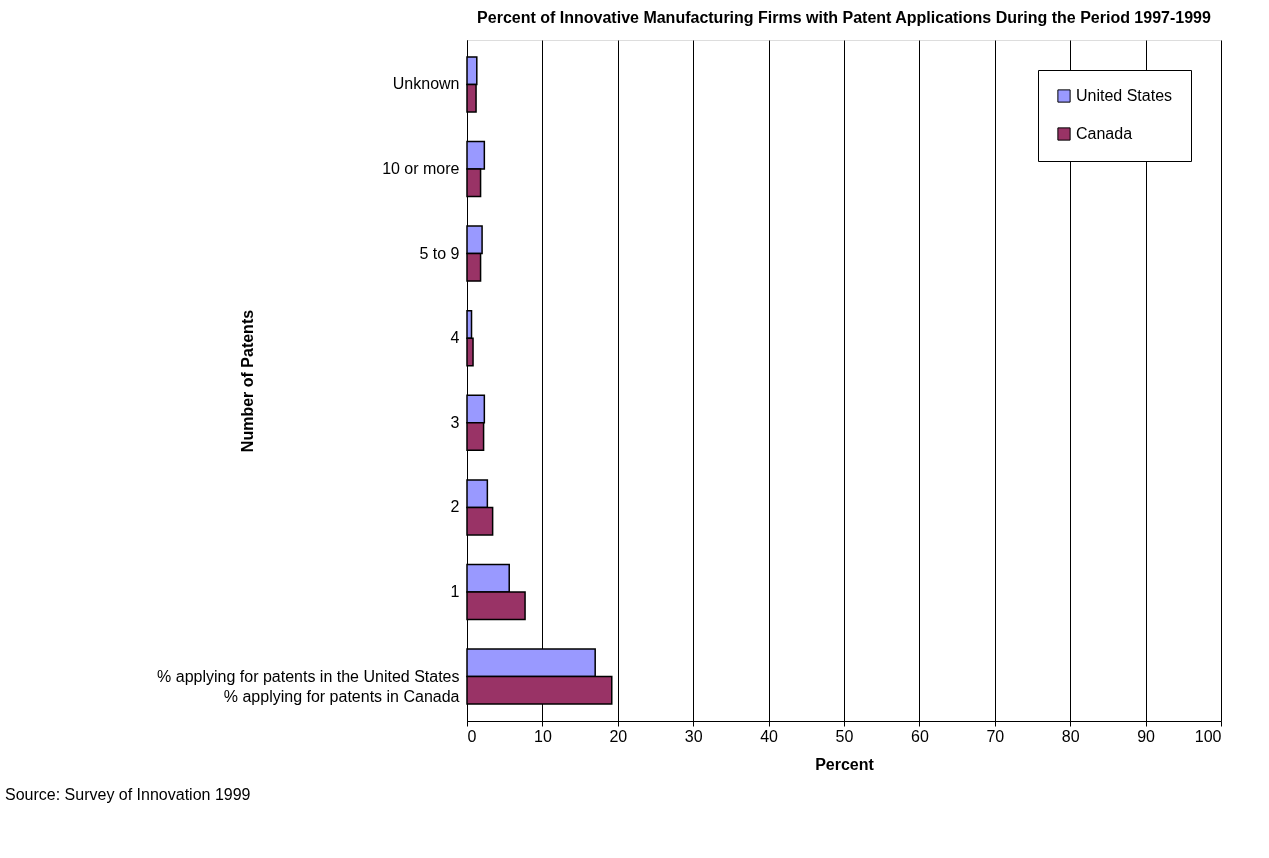  I want to click on y-tick-label: 10 or more, so click(421, 169).